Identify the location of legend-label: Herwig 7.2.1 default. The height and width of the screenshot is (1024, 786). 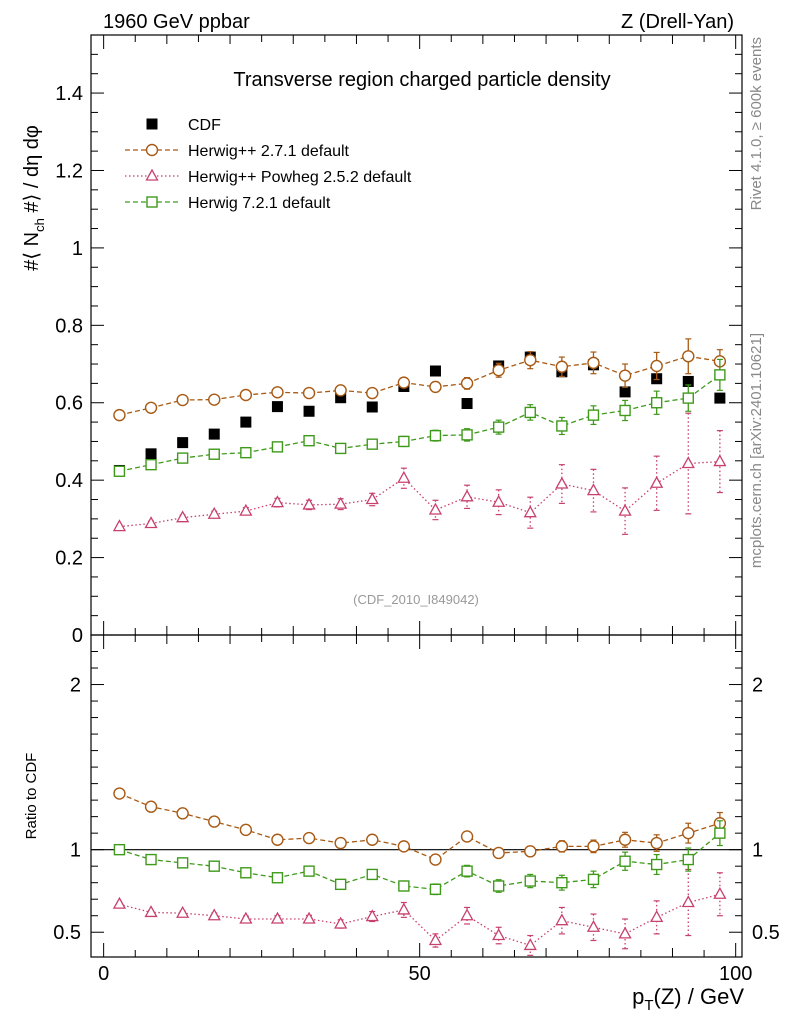
(259, 203).